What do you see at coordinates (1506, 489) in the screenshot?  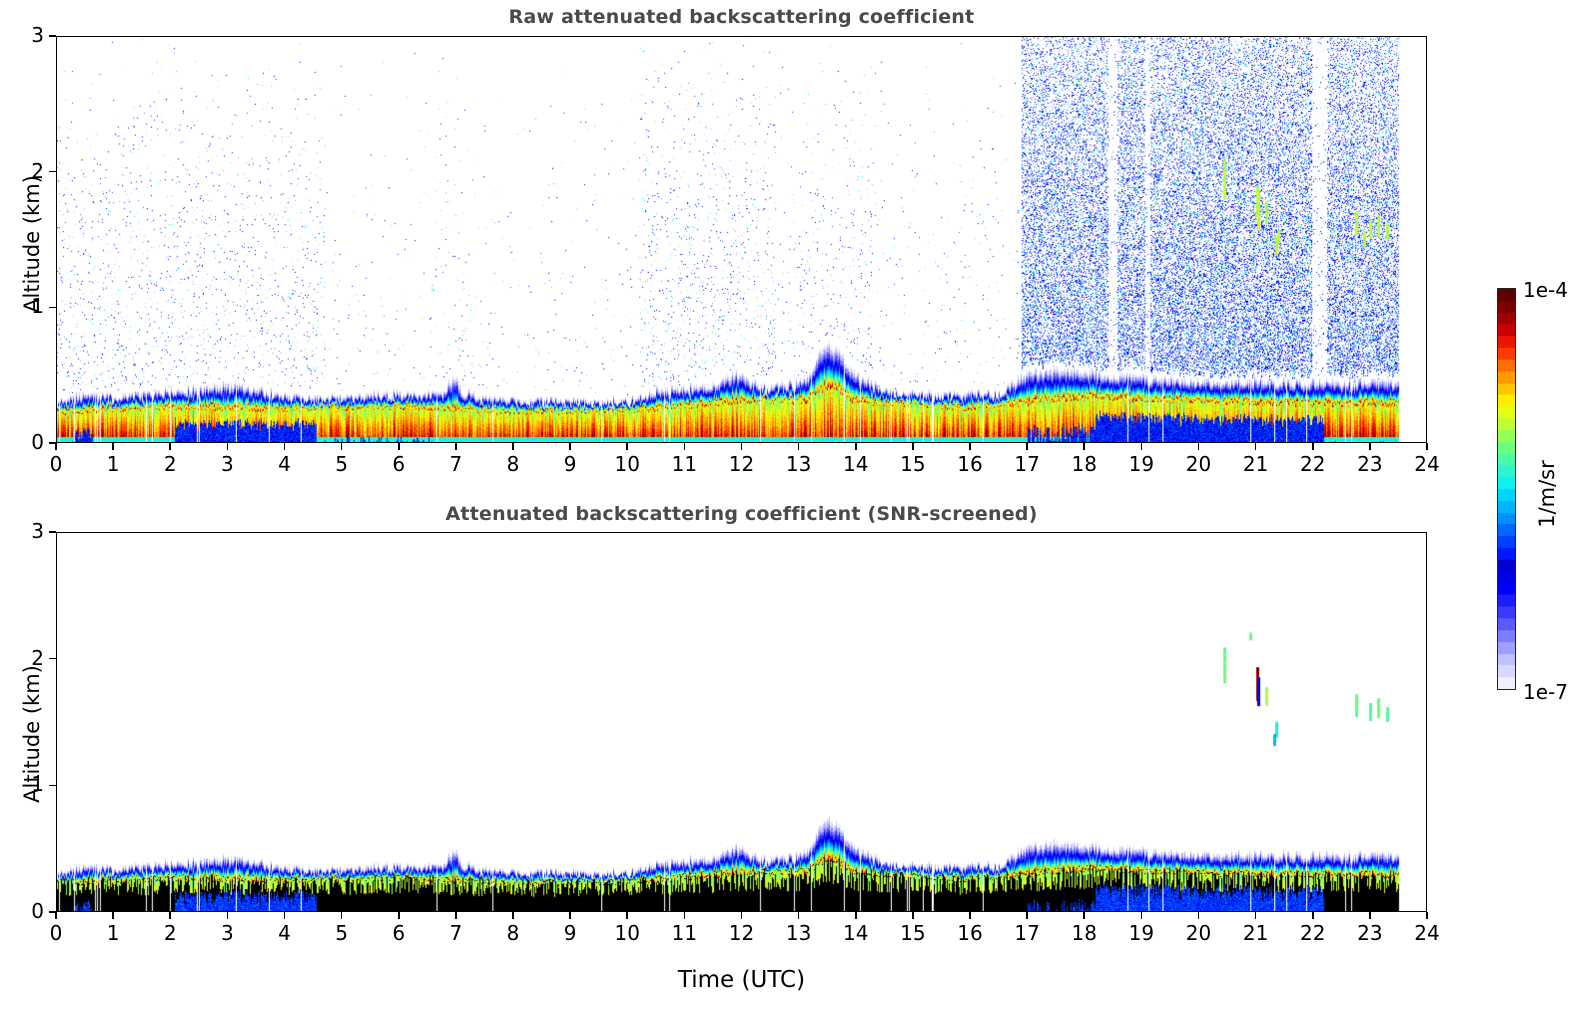 I see `colorbar` at bounding box center [1506, 489].